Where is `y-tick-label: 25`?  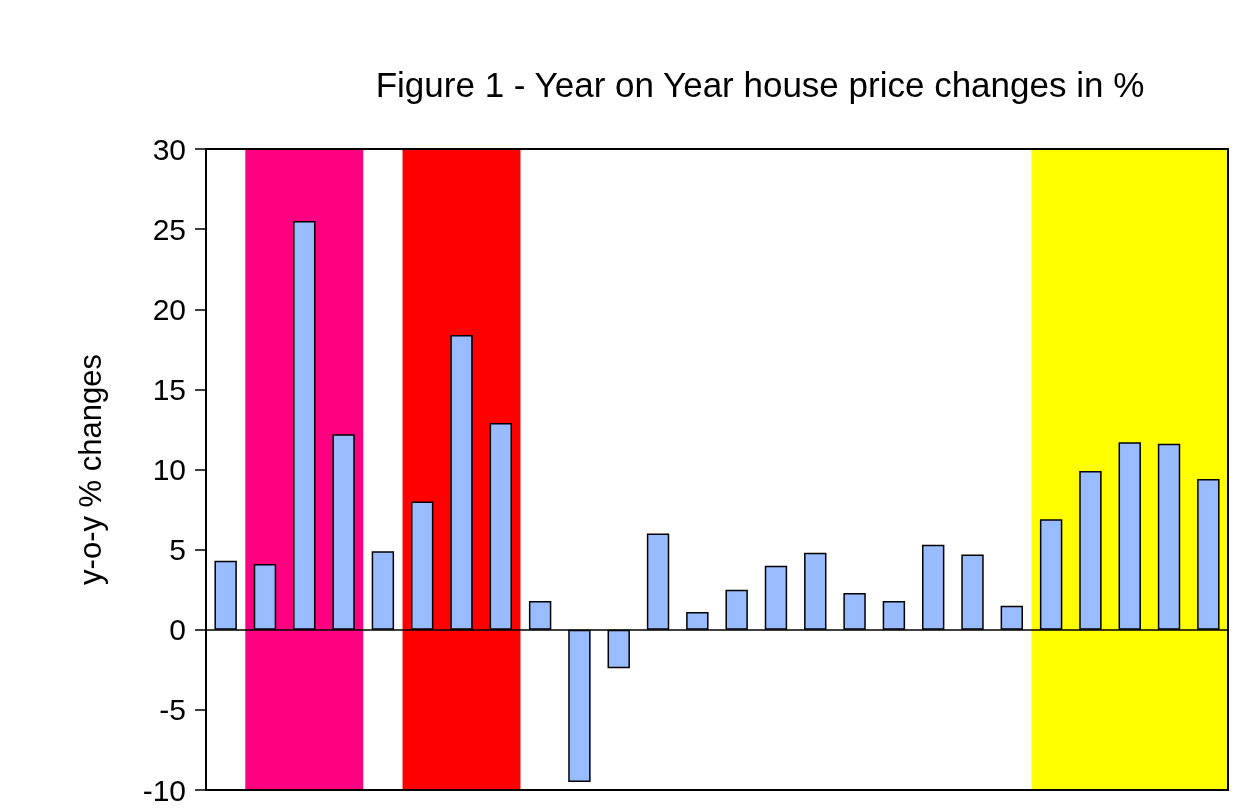
y-tick-label: 25 is located at coordinates (169, 229).